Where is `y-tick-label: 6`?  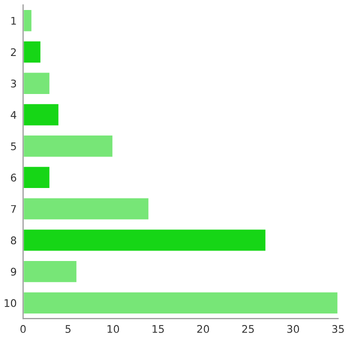
y-tick-label: 6 is located at coordinates (13, 178).